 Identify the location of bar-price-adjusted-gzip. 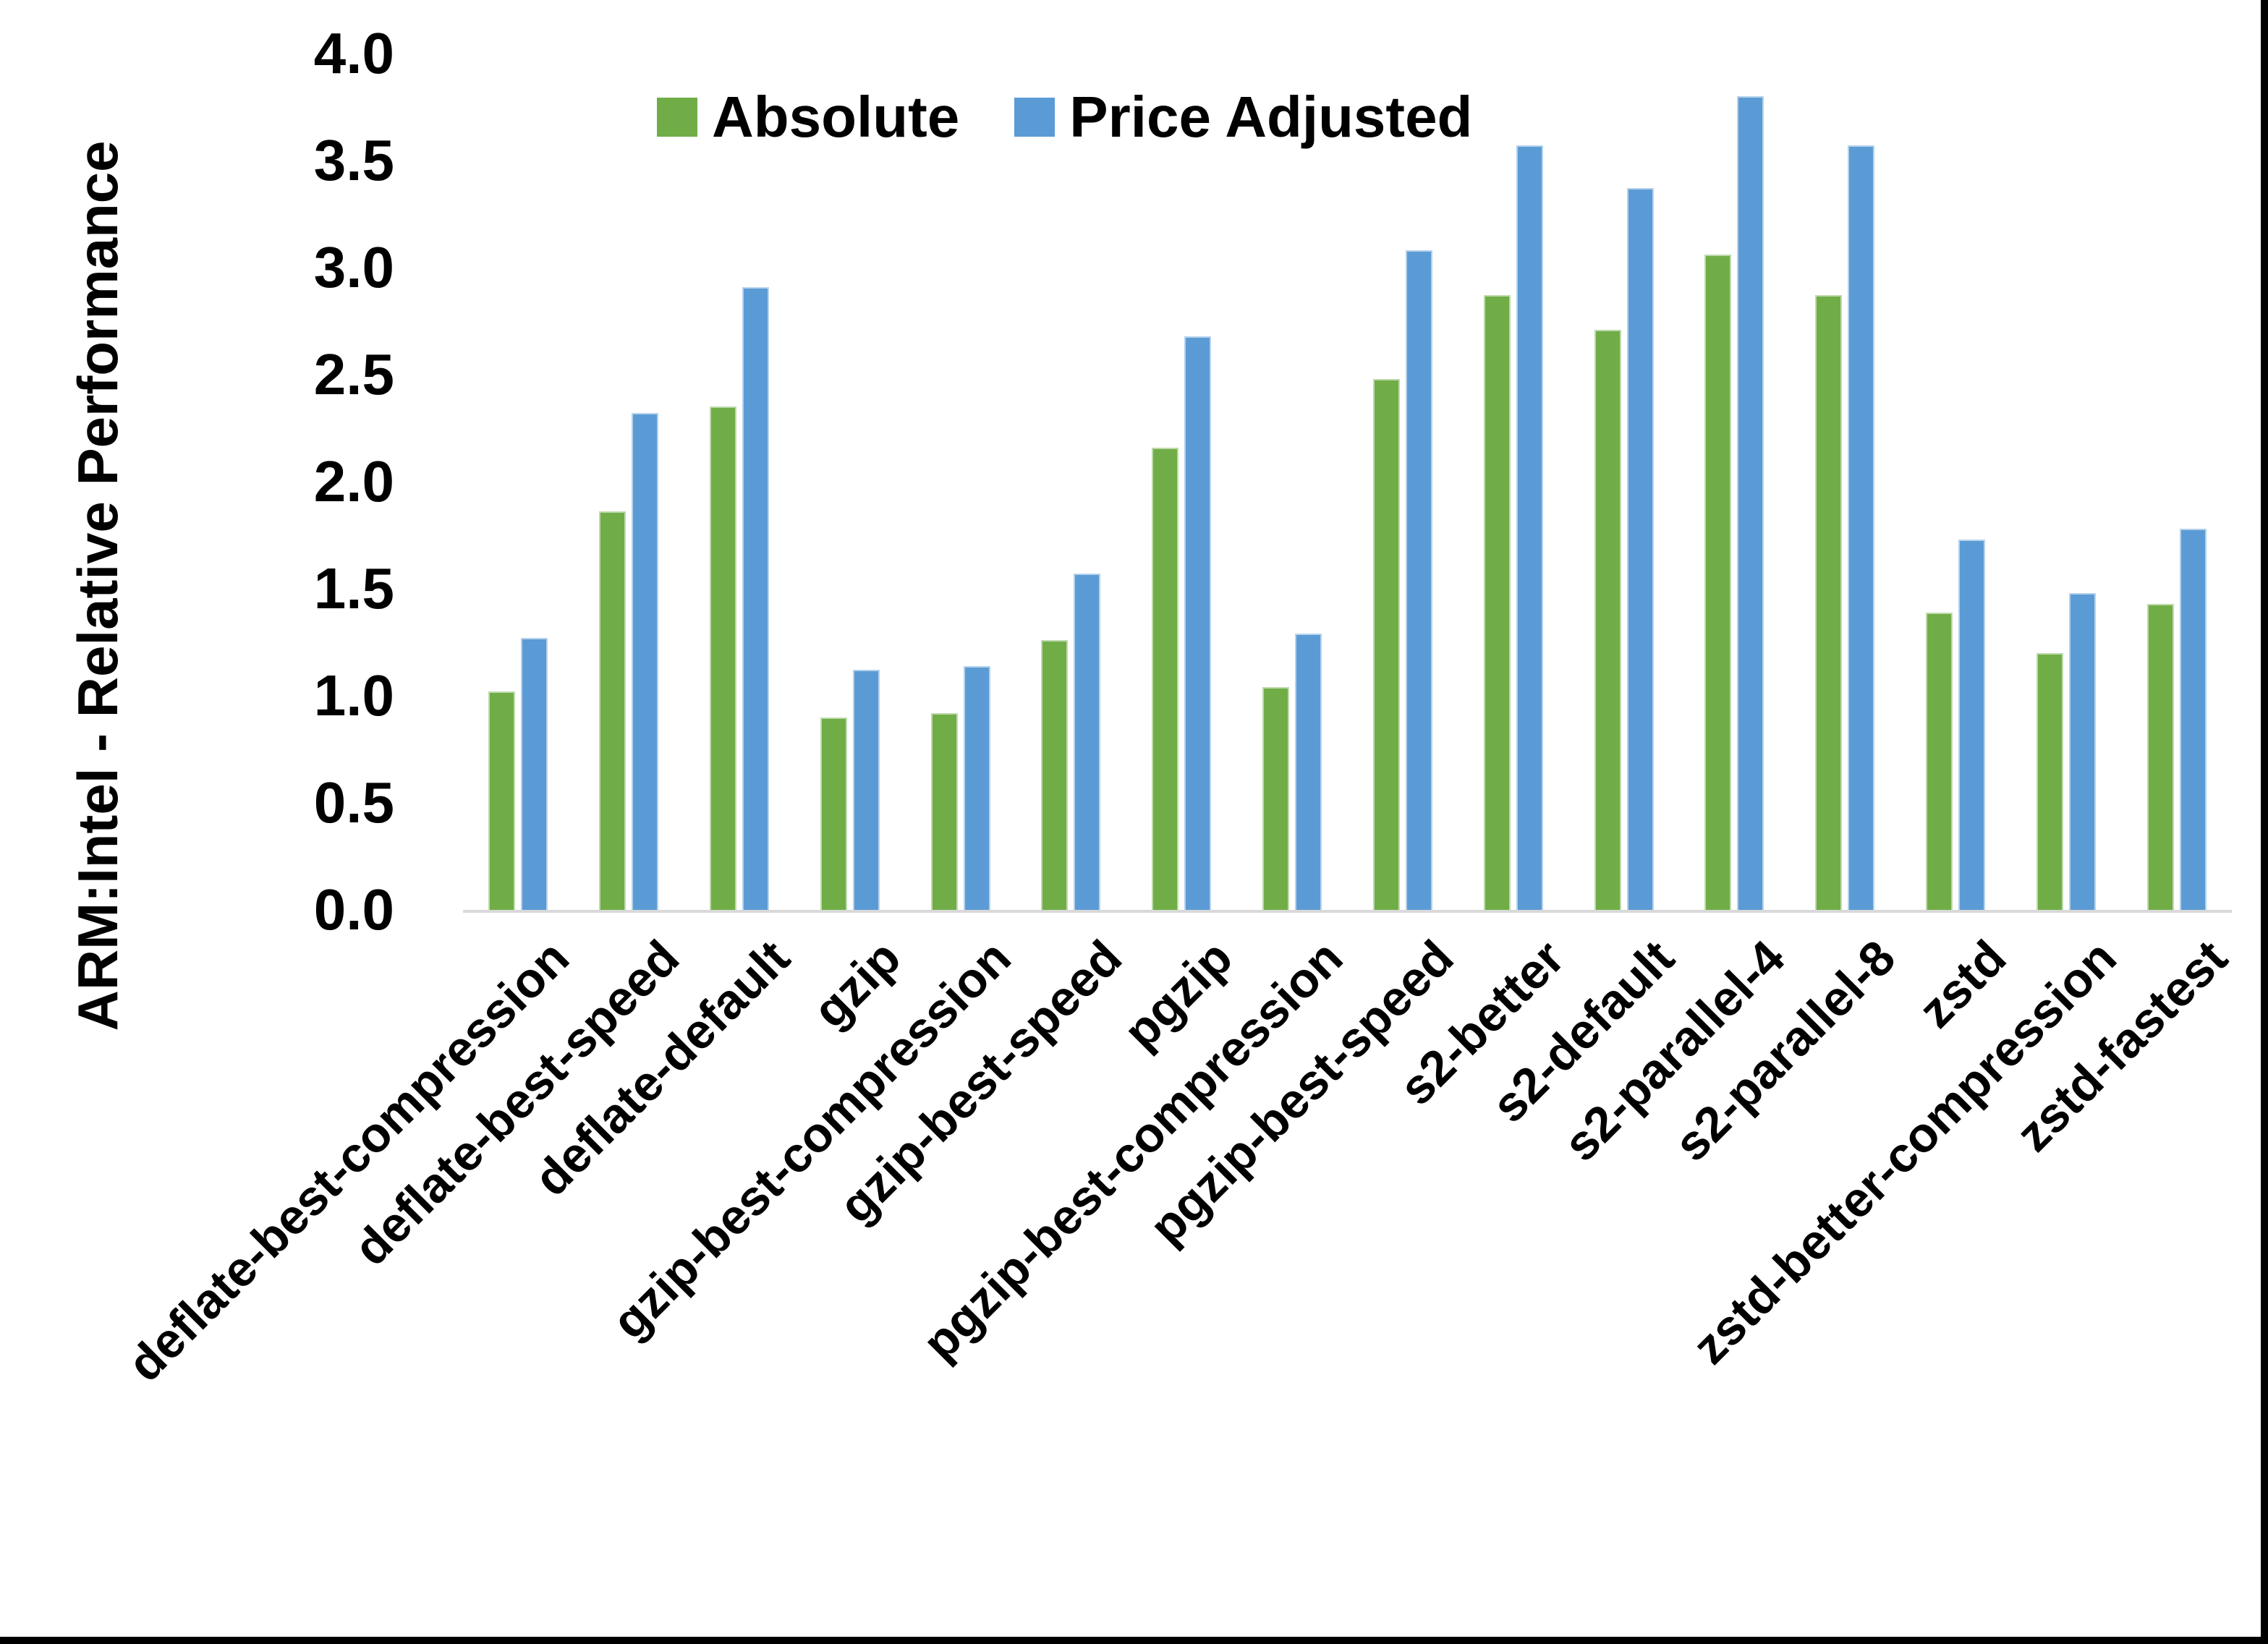
(866, 790).